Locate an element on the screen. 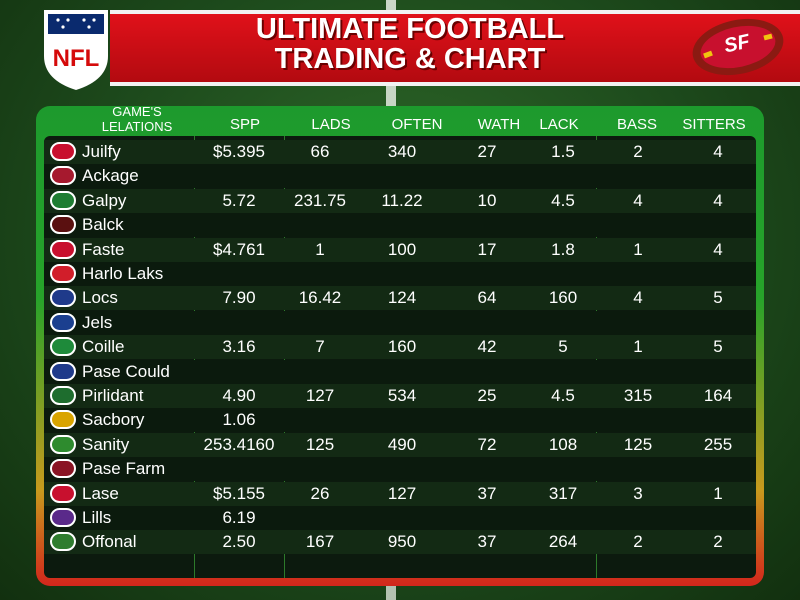  table-row: Lills 6.19 is located at coordinates (400, 518).